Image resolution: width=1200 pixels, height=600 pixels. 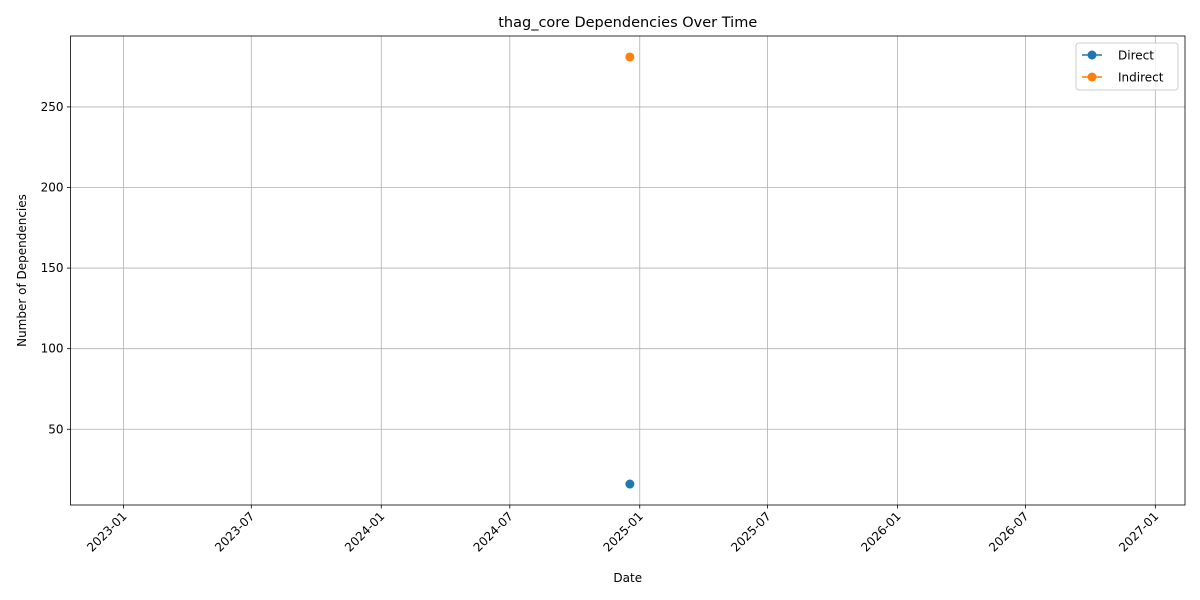 I want to click on data-point-direct, so click(x=630, y=484).